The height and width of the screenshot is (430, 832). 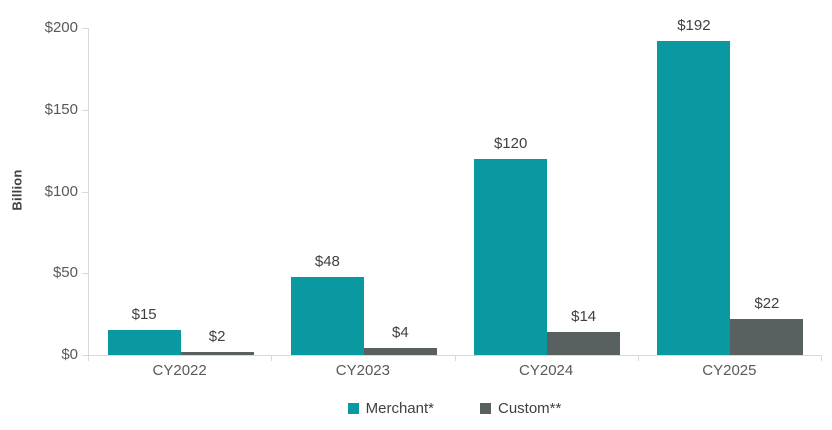 What do you see at coordinates (694, 26) in the screenshot?
I see `bar-value-label: $192` at bounding box center [694, 26].